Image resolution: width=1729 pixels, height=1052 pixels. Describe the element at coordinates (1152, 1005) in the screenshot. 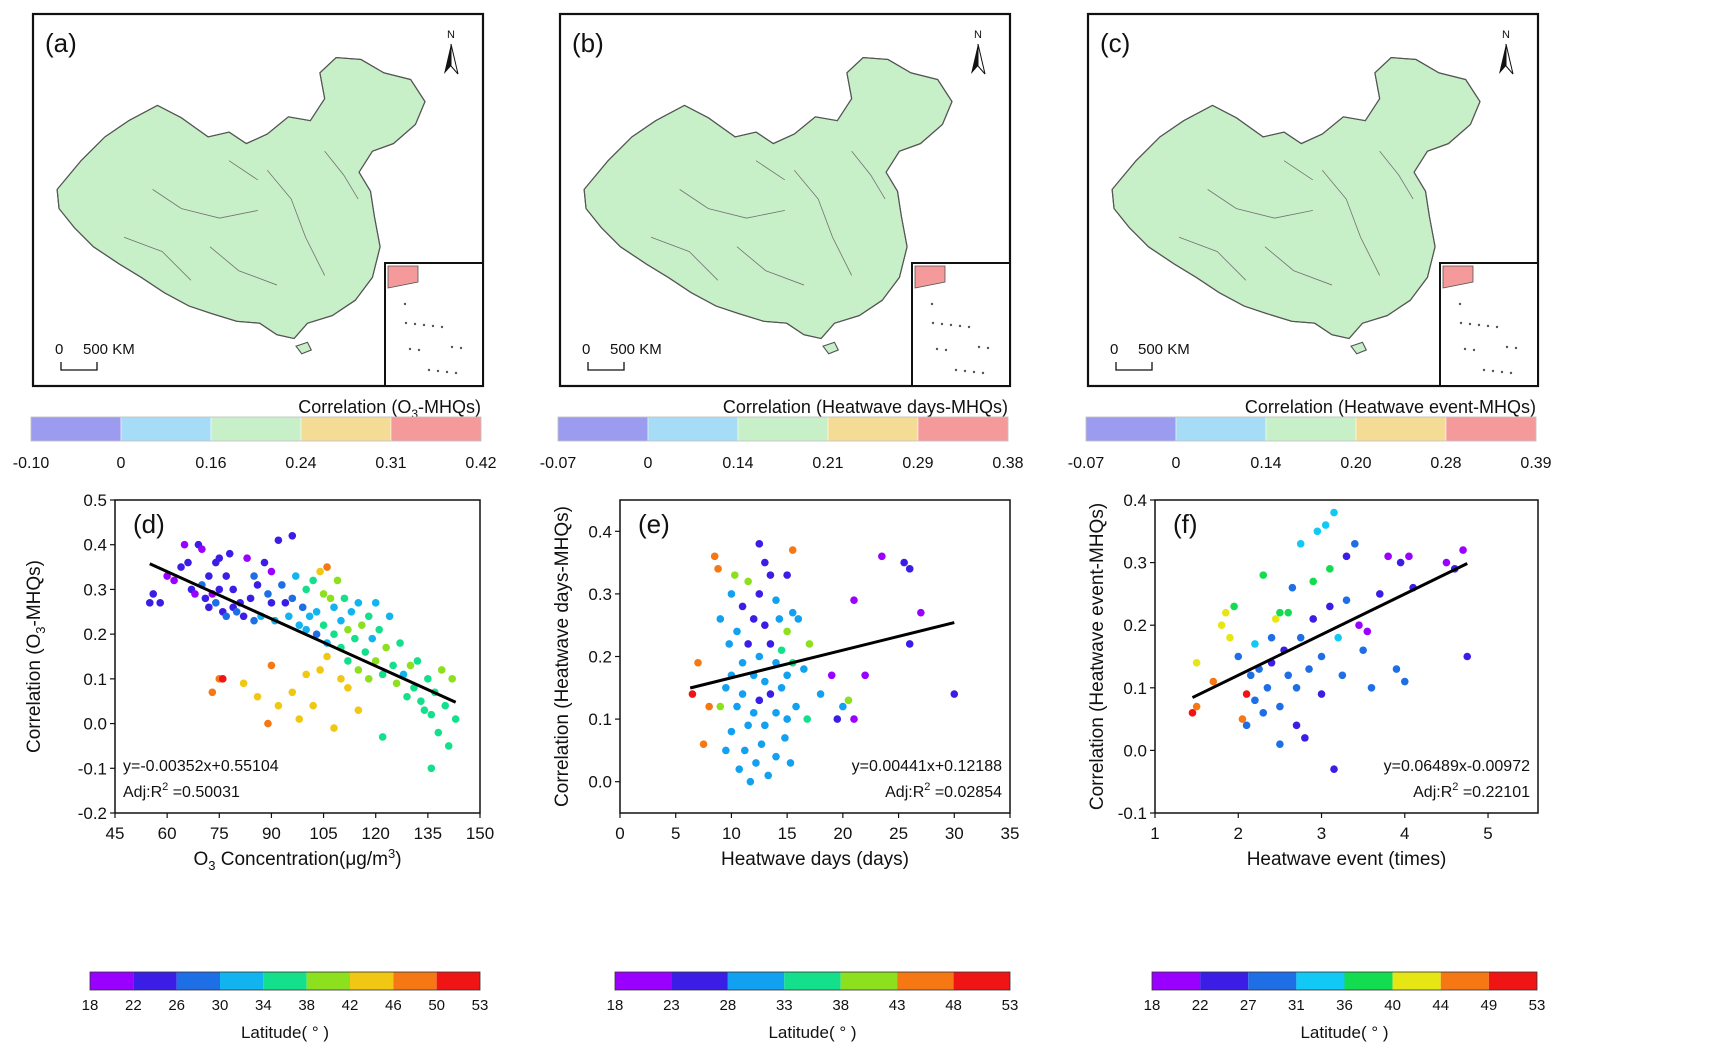

I see `latitude-tick: 18` at that location.